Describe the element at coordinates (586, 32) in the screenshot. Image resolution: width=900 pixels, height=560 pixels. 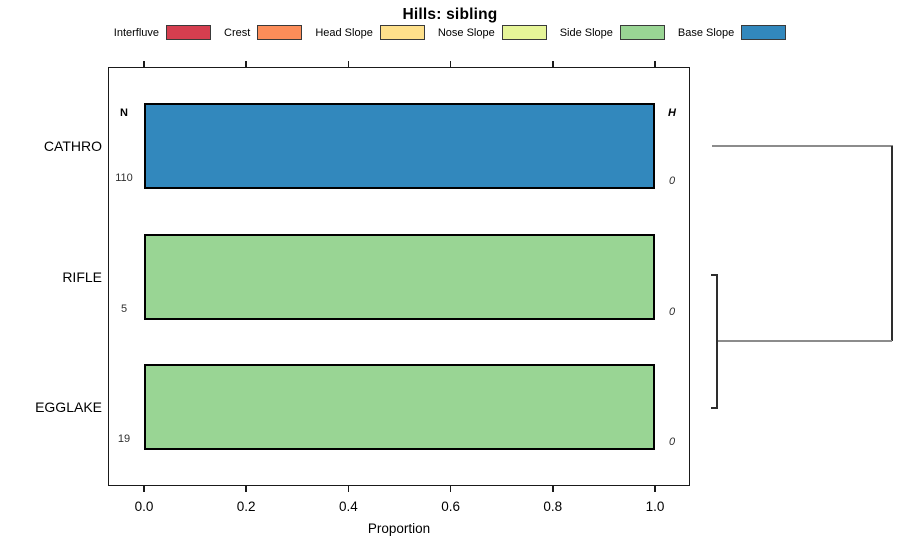
I see `legend-label: Side Slope` at that location.